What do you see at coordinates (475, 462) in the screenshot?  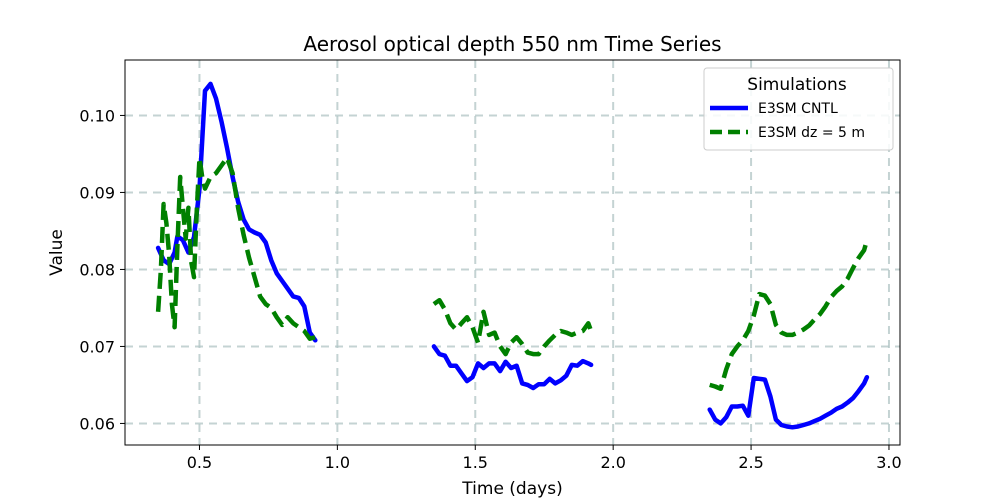 I see `x-tick-label: 1.5` at bounding box center [475, 462].